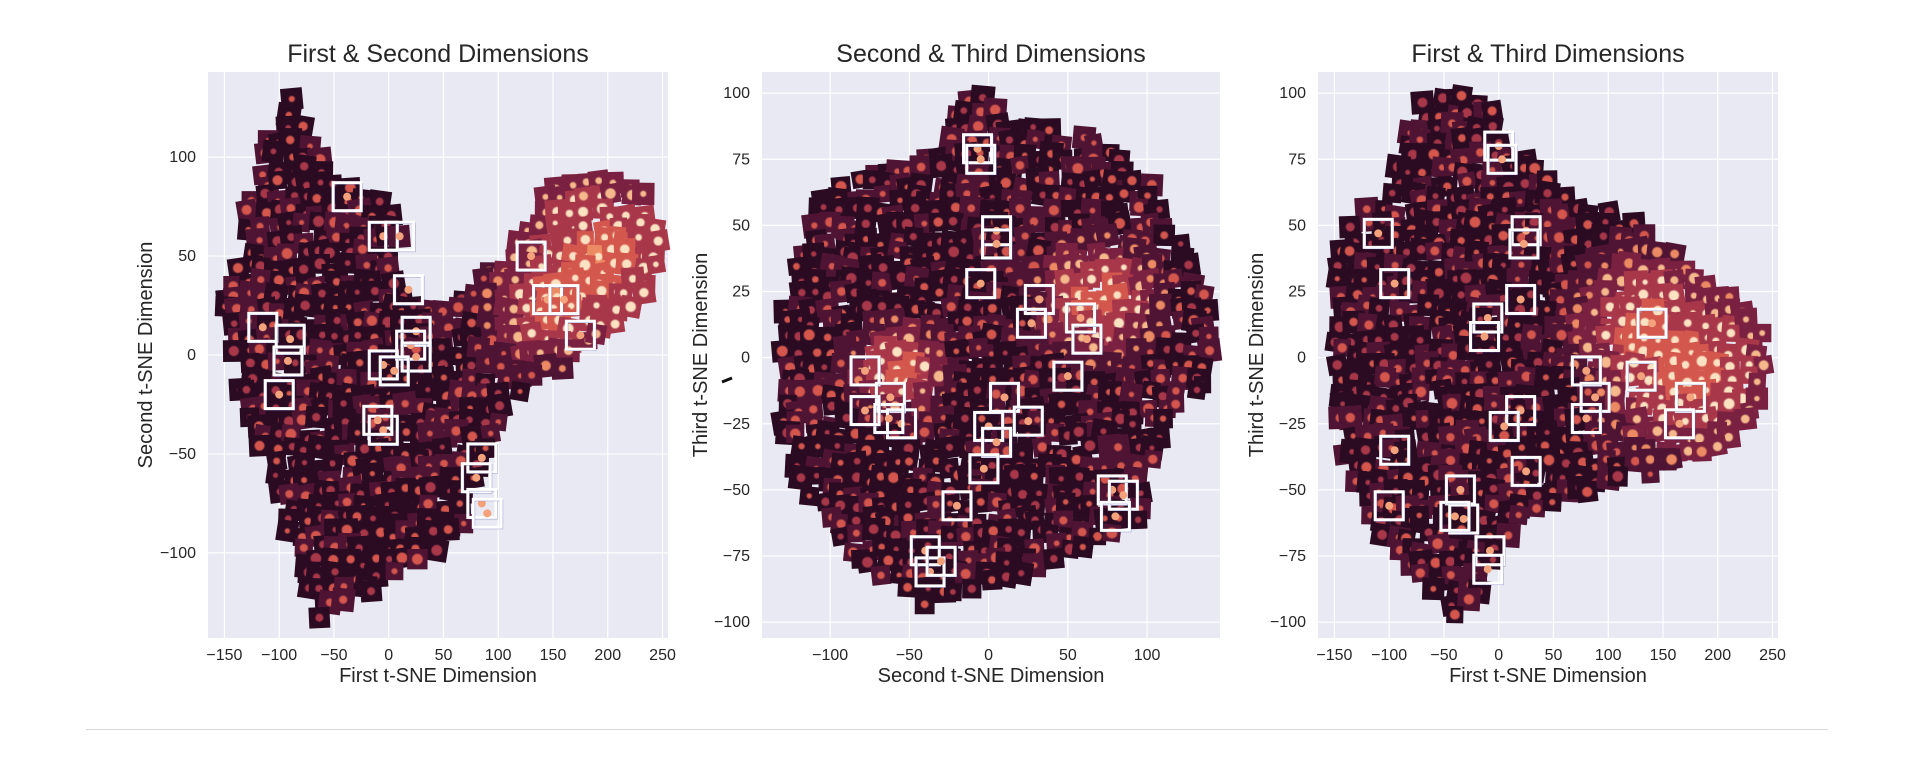 Image resolution: width=1918 pixels, height=774 pixels. I want to click on y-tick-label: 0, so click(191, 355).